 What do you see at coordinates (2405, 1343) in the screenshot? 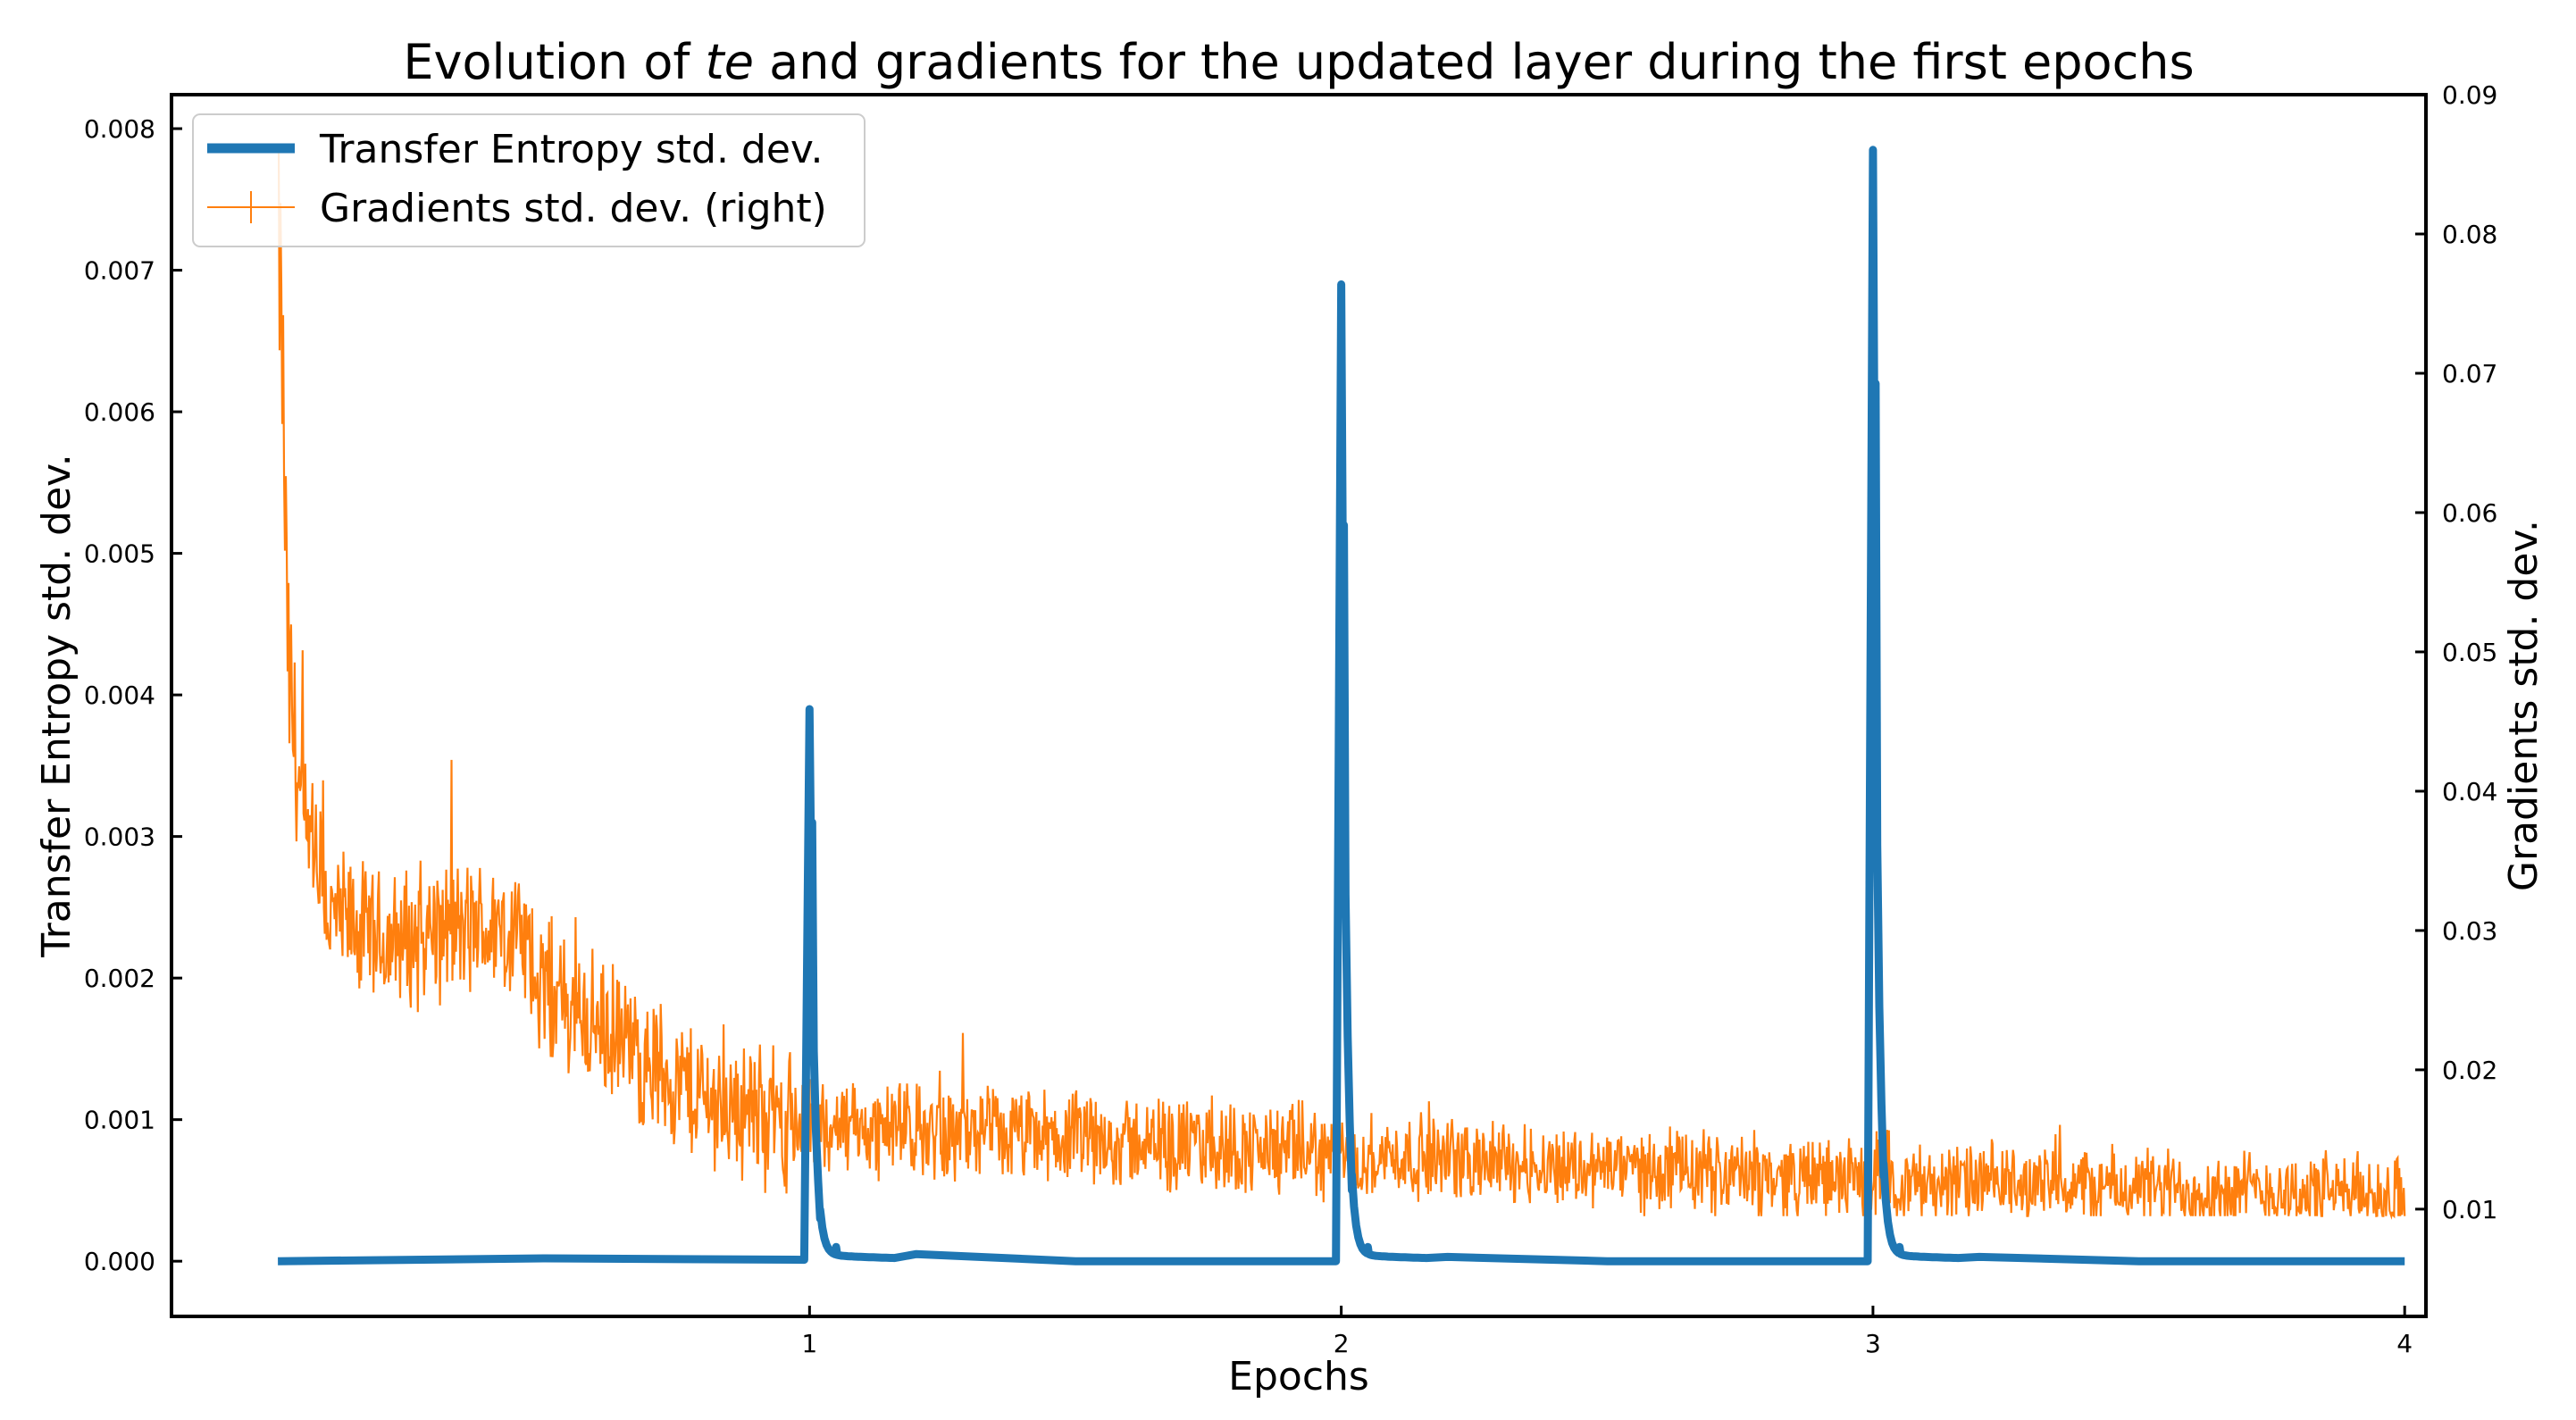
I see `x-tick-label: 4` at bounding box center [2405, 1343].